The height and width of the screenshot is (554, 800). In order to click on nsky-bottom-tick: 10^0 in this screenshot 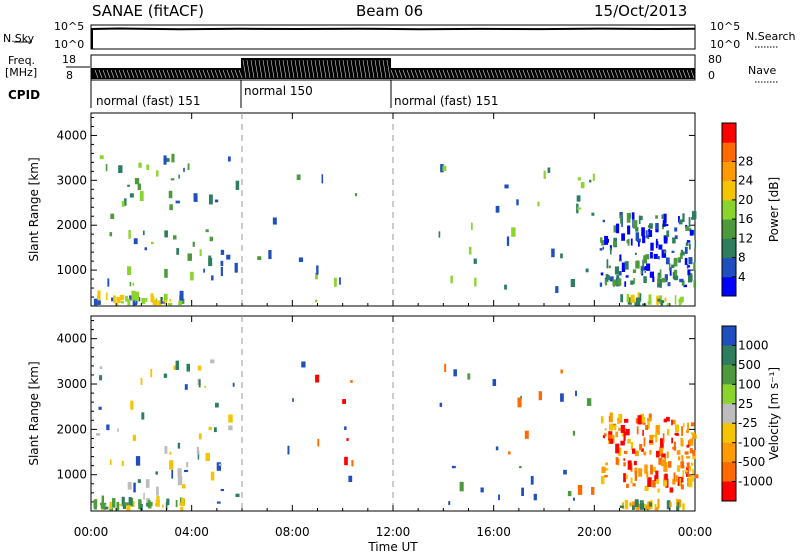, I will do `click(69, 44)`.